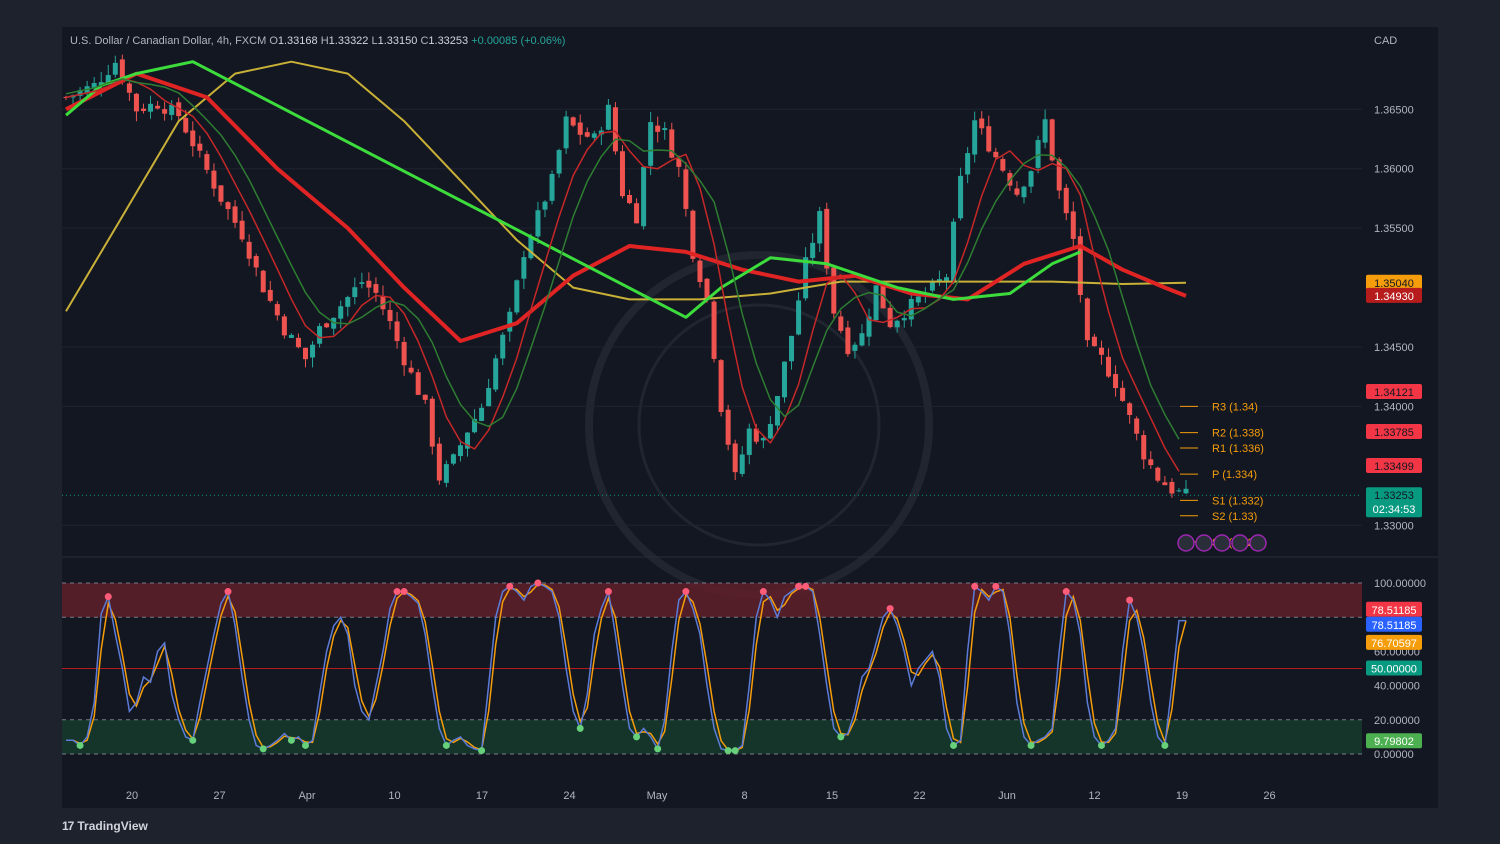 The height and width of the screenshot is (844, 1500). I want to click on tradingview-label: TradingView, so click(112, 826).